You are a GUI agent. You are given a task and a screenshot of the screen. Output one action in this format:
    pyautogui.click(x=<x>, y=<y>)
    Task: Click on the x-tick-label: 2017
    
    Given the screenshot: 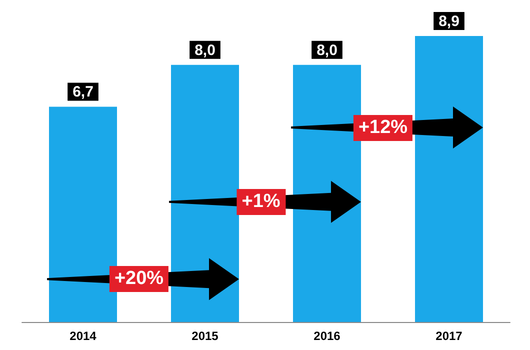 What is the action you would take?
    pyautogui.click(x=449, y=336)
    